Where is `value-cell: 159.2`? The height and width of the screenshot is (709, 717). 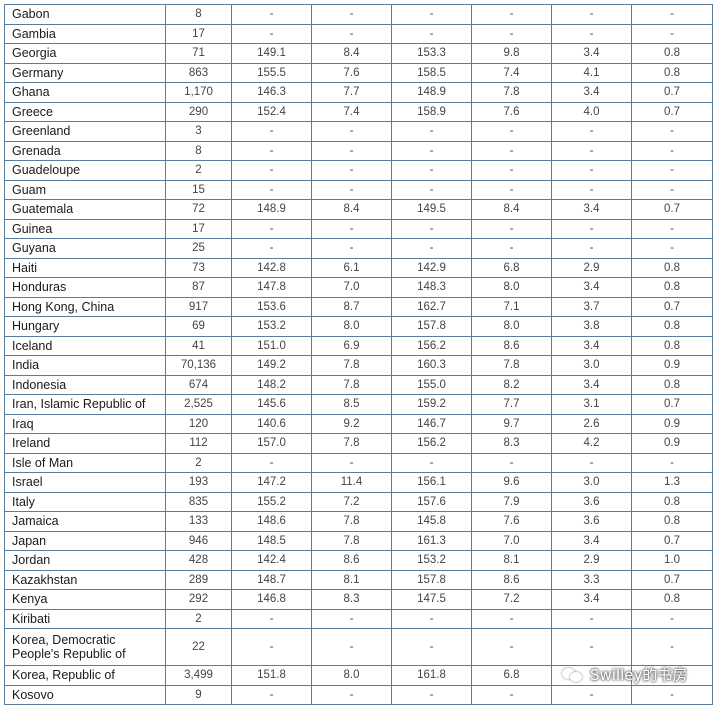 value-cell: 159.2 is located at coordinates (431, 404).